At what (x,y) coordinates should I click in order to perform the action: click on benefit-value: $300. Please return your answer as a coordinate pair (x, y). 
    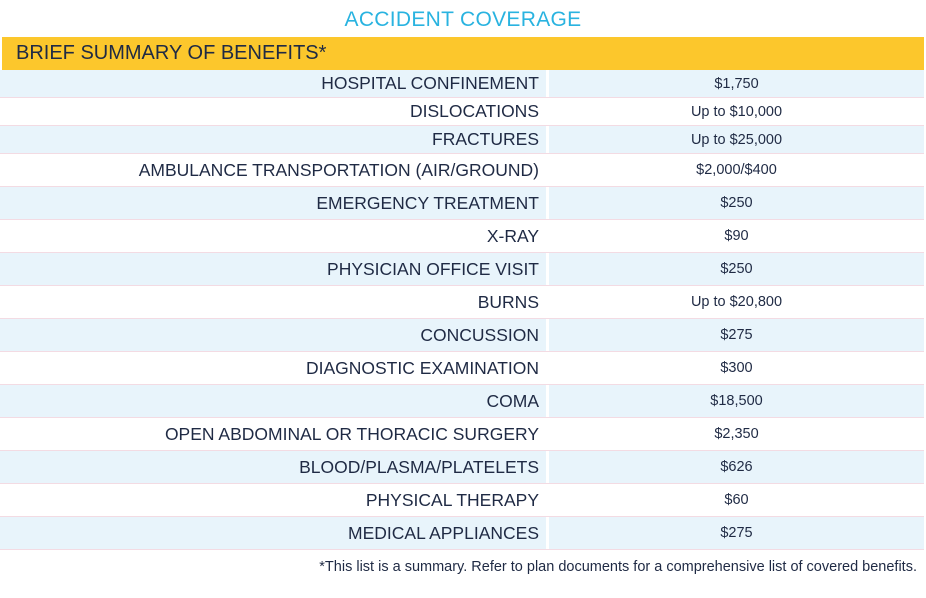
    Looking at the image, I should click on (736, 368).